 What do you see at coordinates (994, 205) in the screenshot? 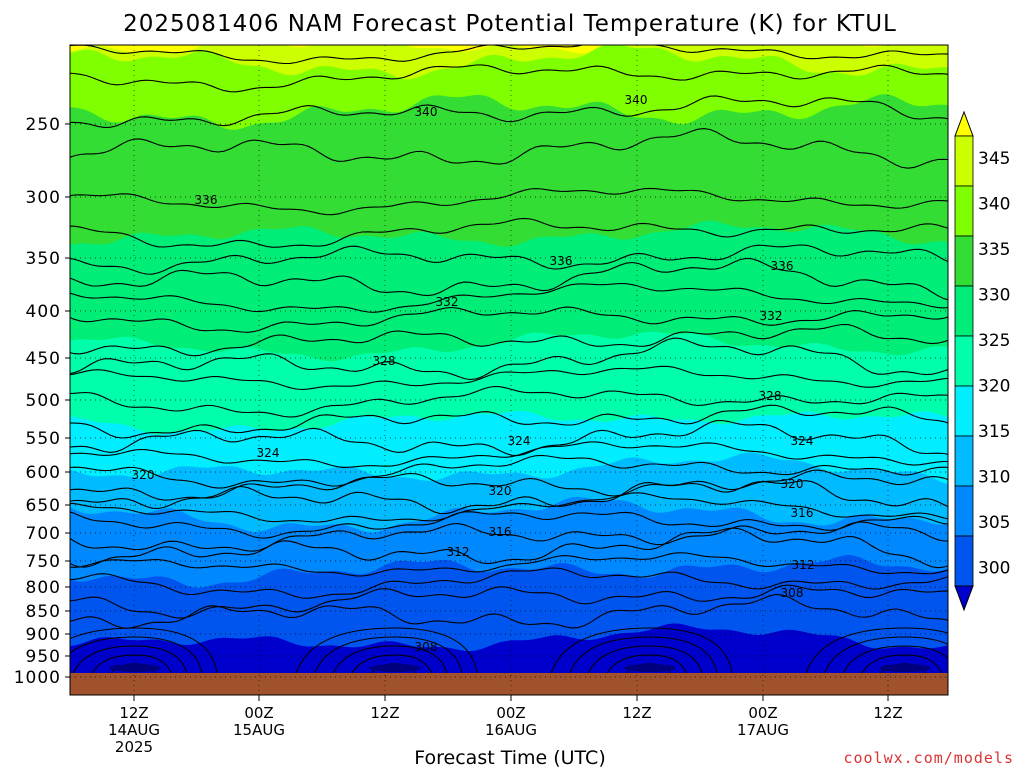
I see `colorbar-label: 340` at bounding box center [994, 205].